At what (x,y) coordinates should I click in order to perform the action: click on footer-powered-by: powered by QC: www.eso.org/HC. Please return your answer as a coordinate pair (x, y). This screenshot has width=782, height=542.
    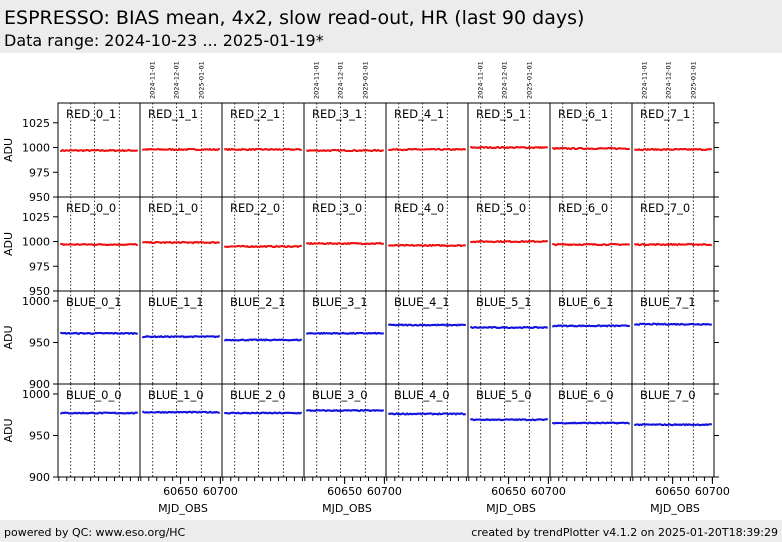
    Looking at the image, I should click on (95, 532).